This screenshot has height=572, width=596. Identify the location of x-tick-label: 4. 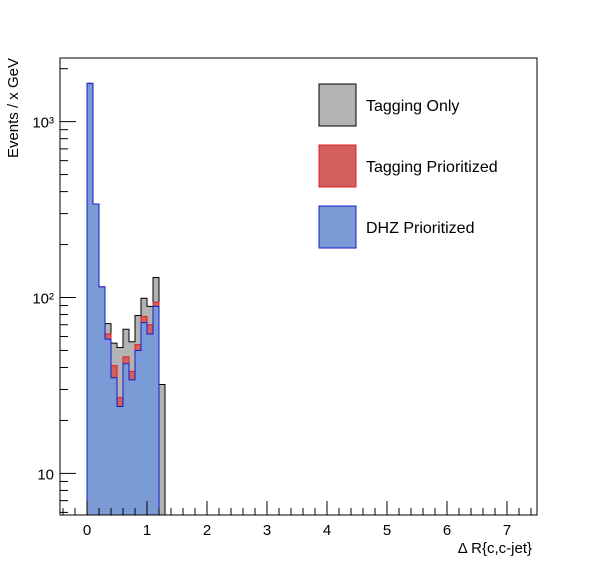
(327, 530).